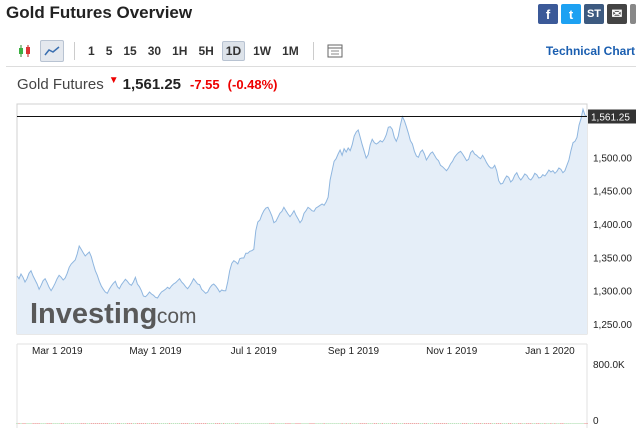 This screenshot has width=636, height=428. What do you see at coordinates (594, 14) in the screenshot?
I see `stocktwits-icon: ST` at bounding box center [594, 14].